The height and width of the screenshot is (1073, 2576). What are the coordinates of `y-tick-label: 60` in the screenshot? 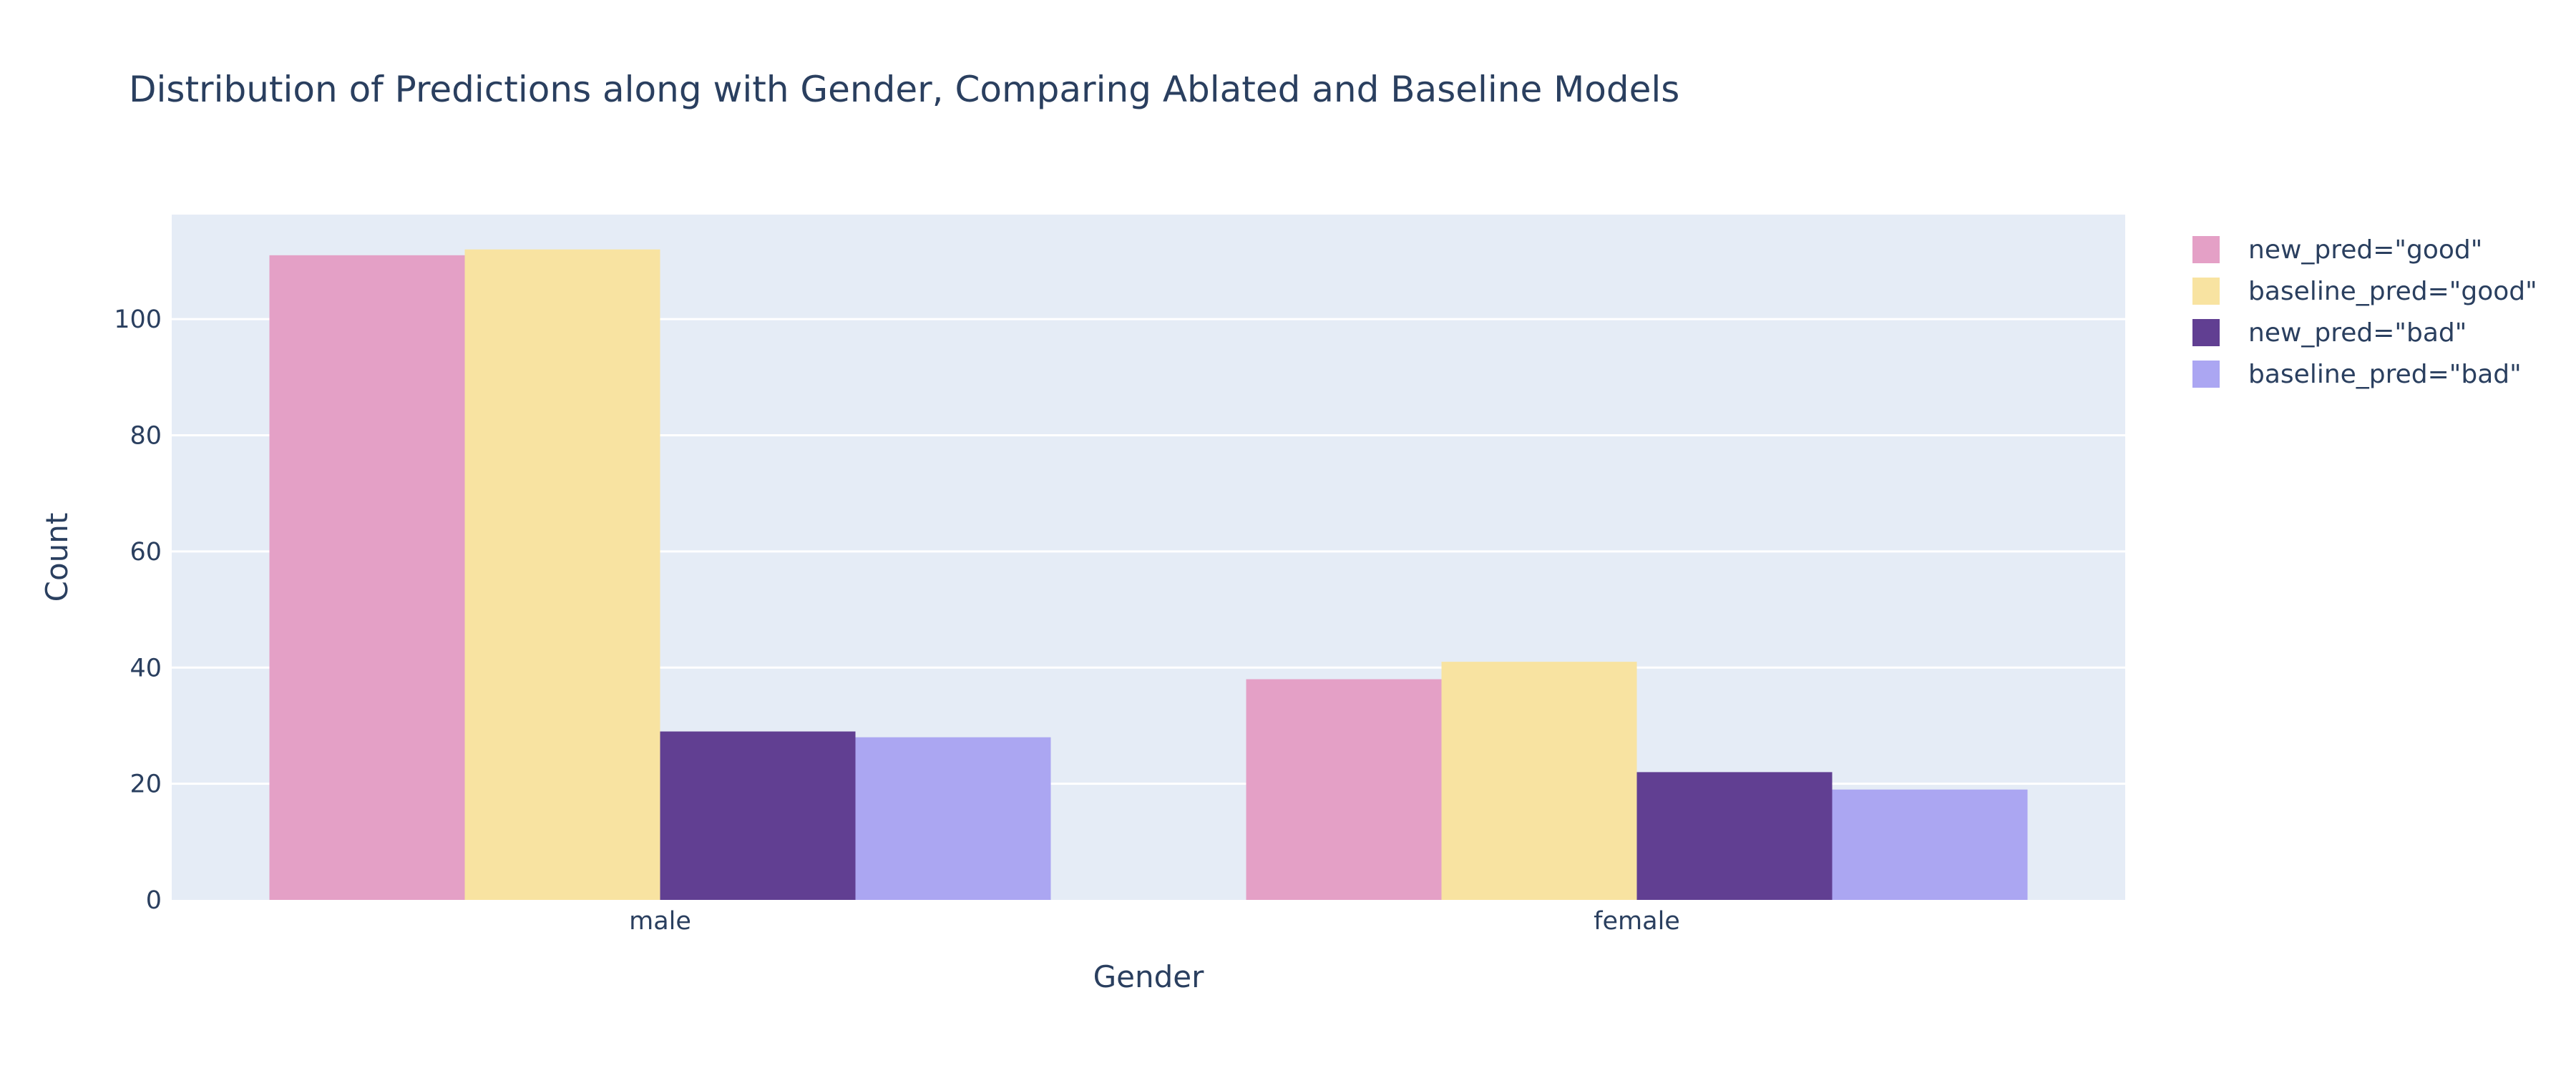 It's located at (146, 552).